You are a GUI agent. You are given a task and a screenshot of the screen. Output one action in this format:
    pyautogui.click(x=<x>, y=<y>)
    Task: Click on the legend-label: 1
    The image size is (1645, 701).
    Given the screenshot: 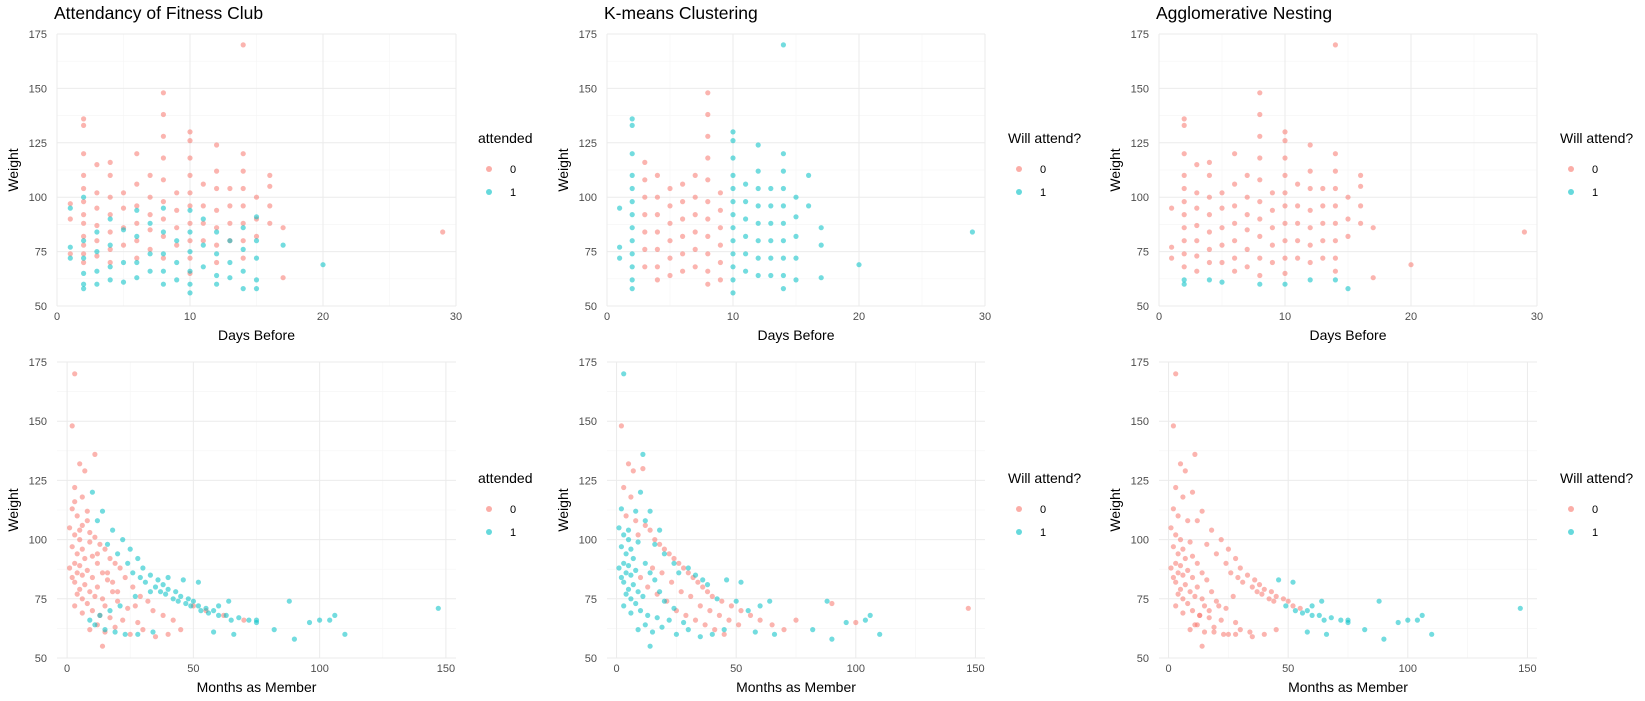 What is the action you would take?
    pyautogui.click(x=1043, y=193)
    